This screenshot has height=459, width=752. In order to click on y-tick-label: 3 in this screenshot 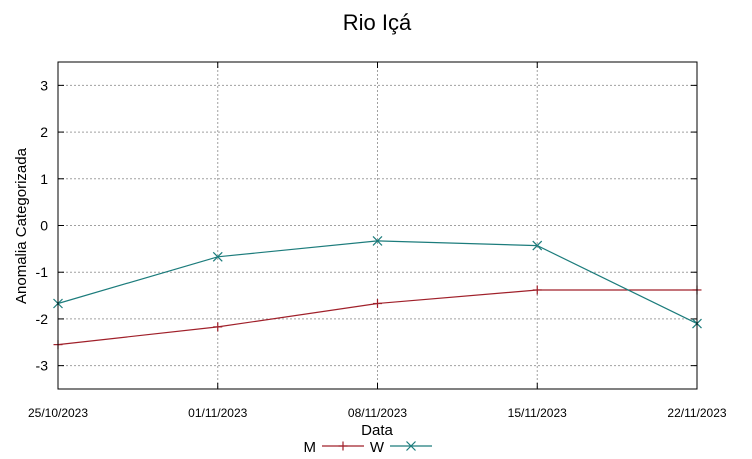, I will do `click(44, 85)`.